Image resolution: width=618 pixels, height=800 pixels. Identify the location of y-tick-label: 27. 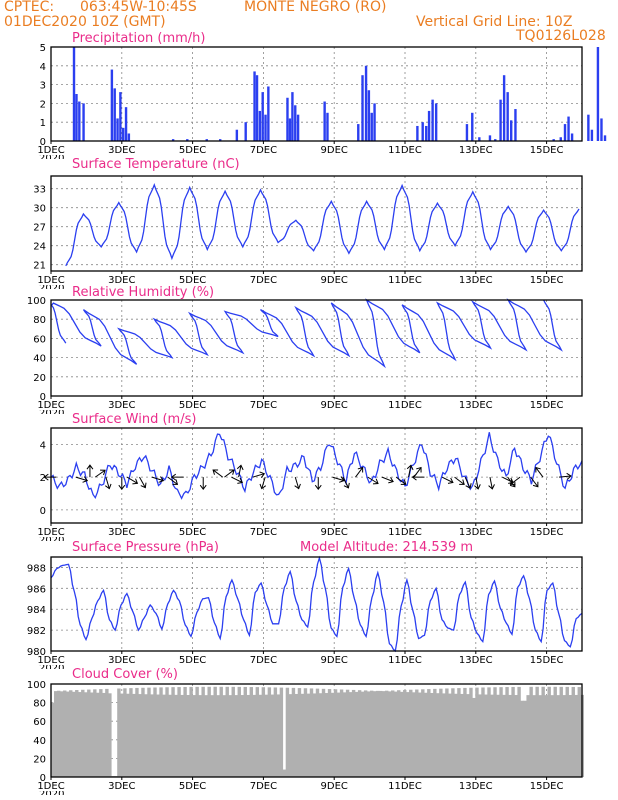
(39, 228).